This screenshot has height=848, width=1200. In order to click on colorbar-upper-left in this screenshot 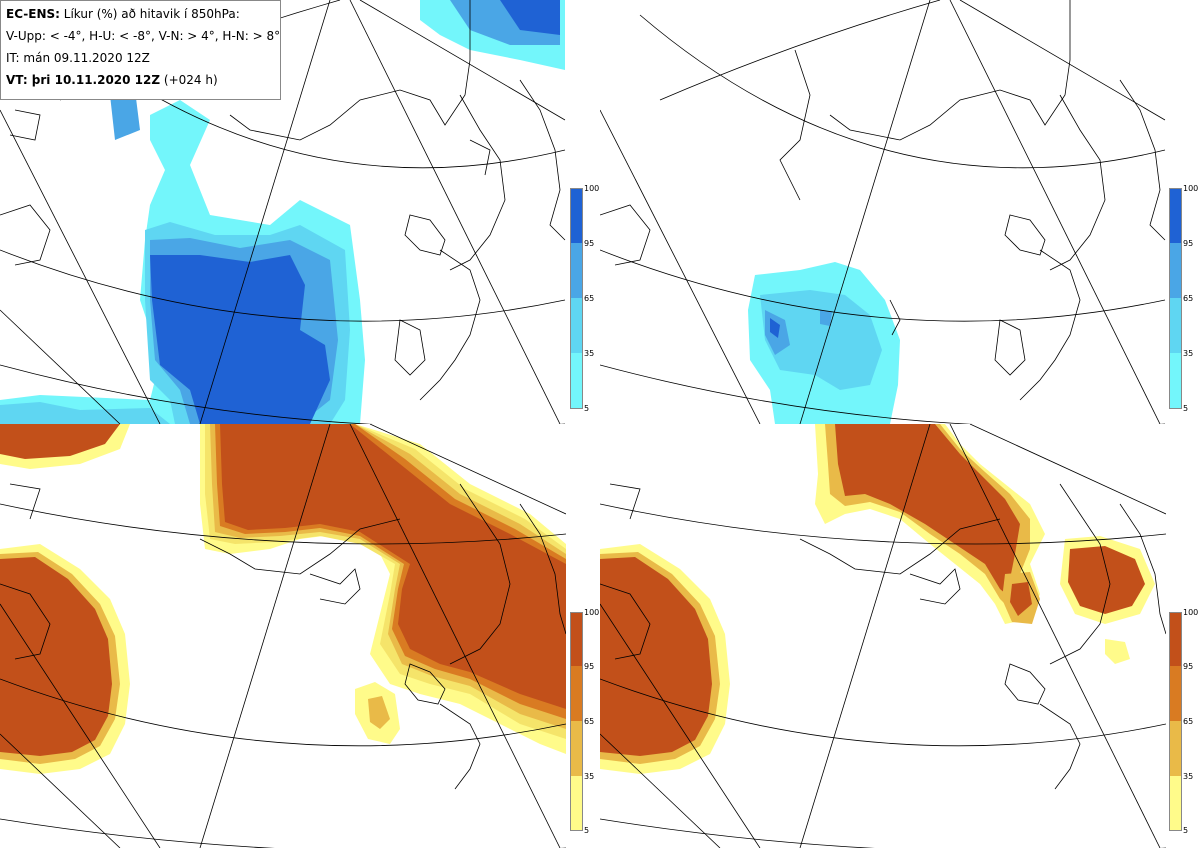, I will do `click(576, 298)`.